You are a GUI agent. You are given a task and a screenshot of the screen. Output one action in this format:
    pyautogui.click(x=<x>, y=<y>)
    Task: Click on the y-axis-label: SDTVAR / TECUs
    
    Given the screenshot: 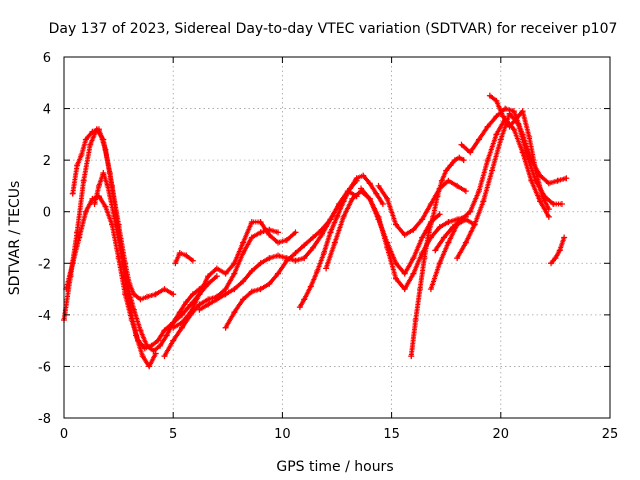 What is the action you would take?
    pyautogui.click(x=15, y=238)
    